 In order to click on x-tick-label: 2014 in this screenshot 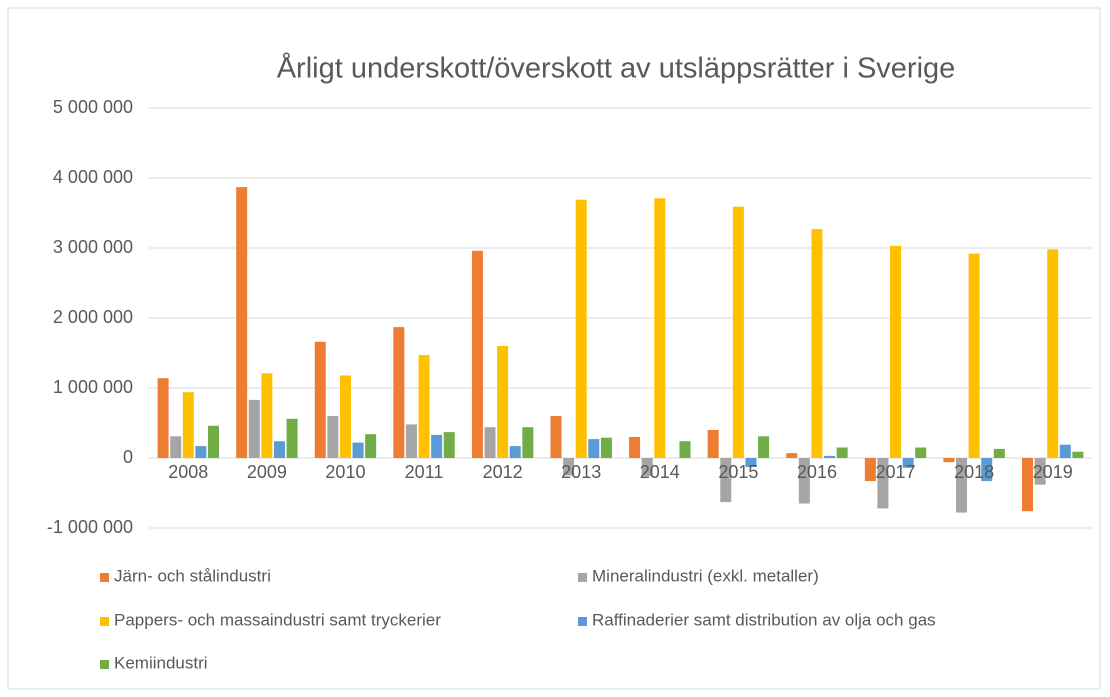, I will do `click(660, 472)`.